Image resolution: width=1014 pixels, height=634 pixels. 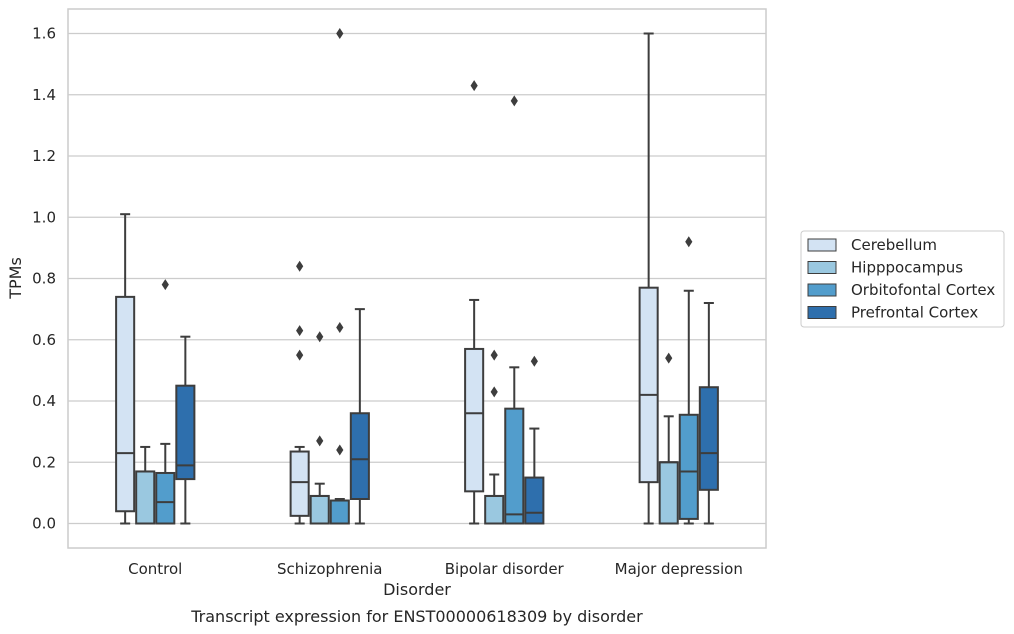 I want to click on x-tick-label: Major depression, so click(x=679, y=569).